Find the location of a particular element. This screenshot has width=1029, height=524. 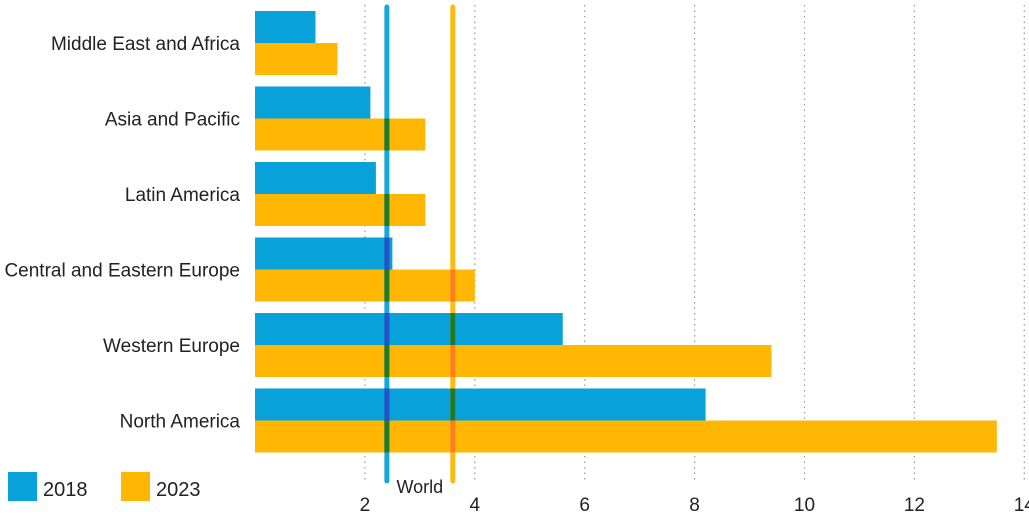

x-tick-label: 14 is located at coordinates (1021, 505).